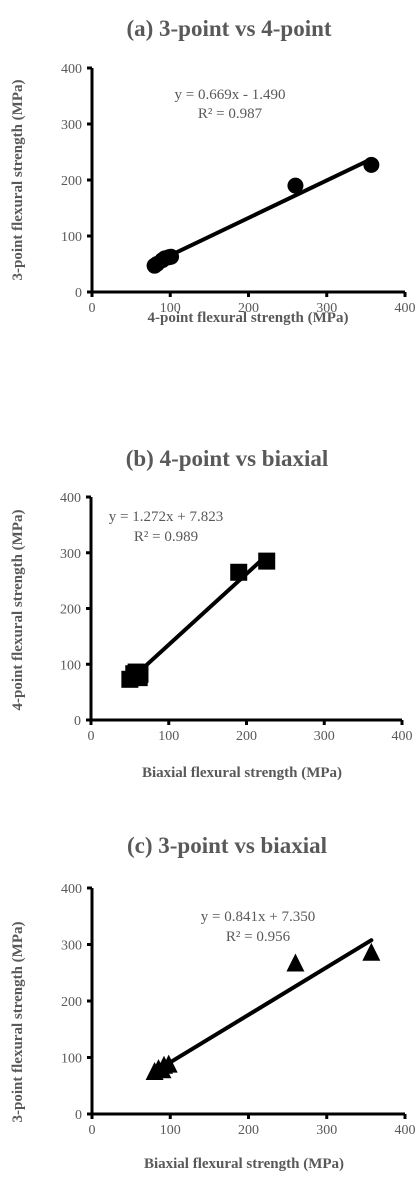 Image resolution: width=419 pixels, height=1183 pixels. Describe the element at coordinates (227, 458) in the screenshot. I see `chart-title: (b) 4-point vs biaxial` at that location.